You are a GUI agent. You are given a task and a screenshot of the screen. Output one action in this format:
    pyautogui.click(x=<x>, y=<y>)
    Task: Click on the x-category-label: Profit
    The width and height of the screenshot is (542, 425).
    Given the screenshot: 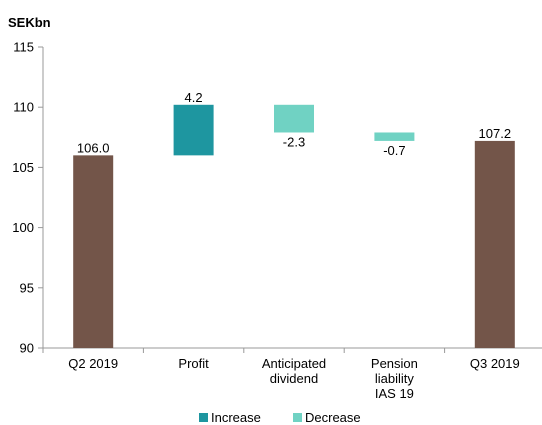 What is the action you would take?
    pyautogui.click(x=193, y=363)
    